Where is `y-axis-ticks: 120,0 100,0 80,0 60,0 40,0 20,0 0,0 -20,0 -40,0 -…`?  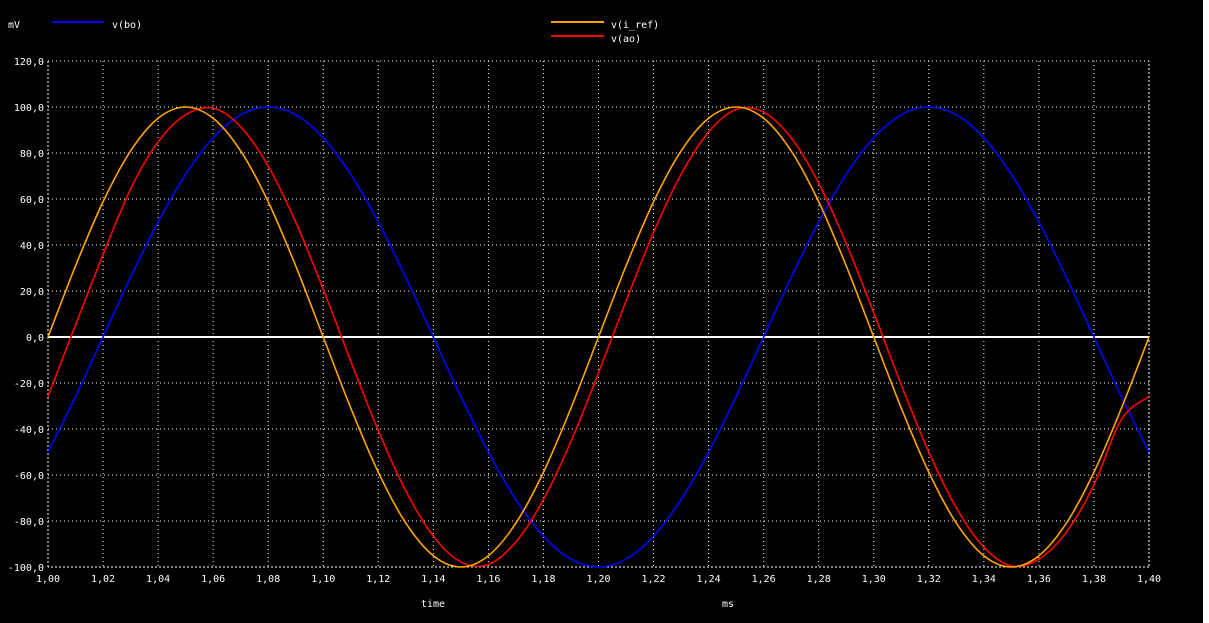
y-axis-ticks: 120,0 100,0 80,0 60,0 40,0 20,0 0,0 -20,0 -40,0 -… is located at coordinates (26, 315).